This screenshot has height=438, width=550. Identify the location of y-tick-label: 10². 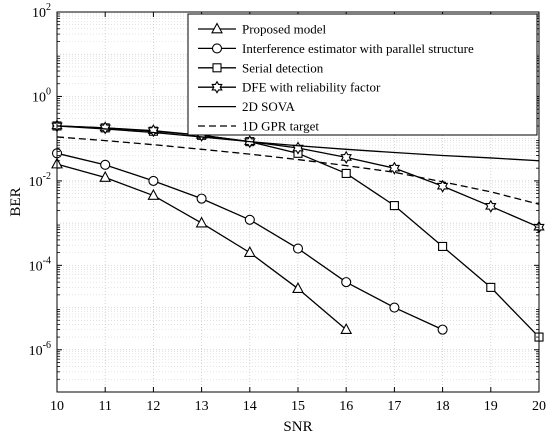
(41, 11).